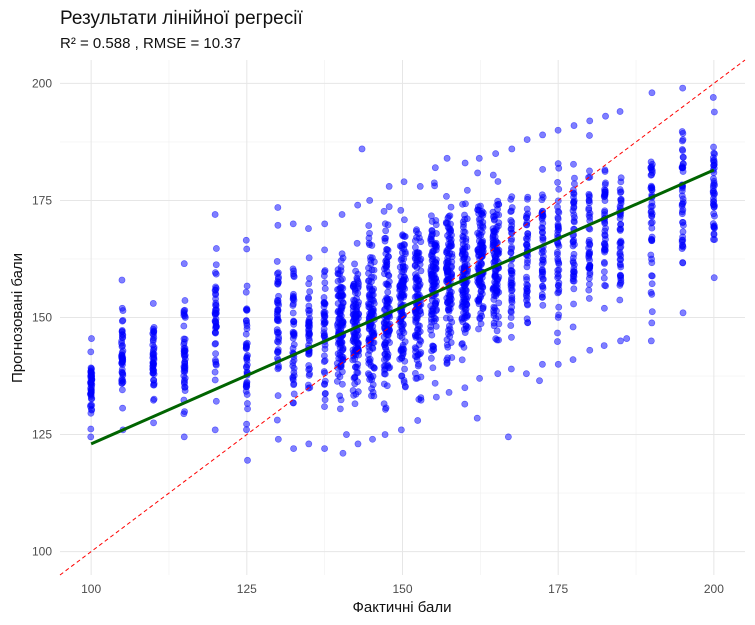 Image resolution: width=755 pixels, height=625 pixels. Describe the element at coordinates (42, 435) in the screenshot. I see `y-tick-label: 125` at that location.